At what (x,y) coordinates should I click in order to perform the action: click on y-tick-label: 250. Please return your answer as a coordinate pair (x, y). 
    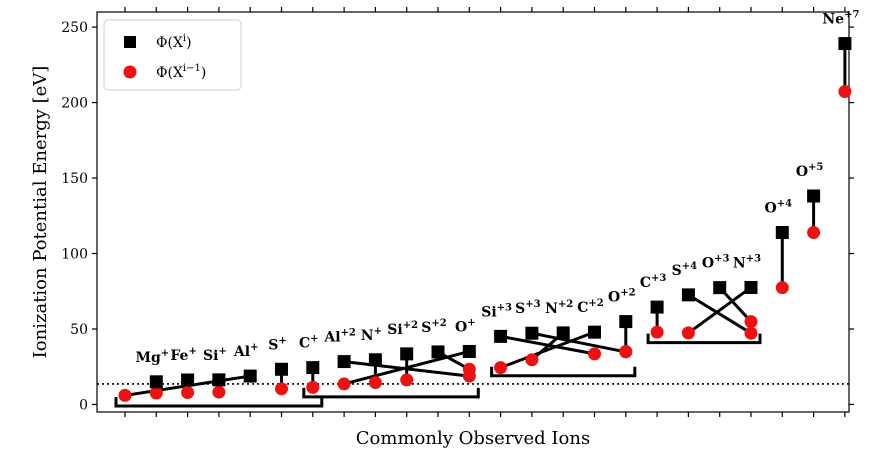
    Looking at the image, I should click on (74, 28).